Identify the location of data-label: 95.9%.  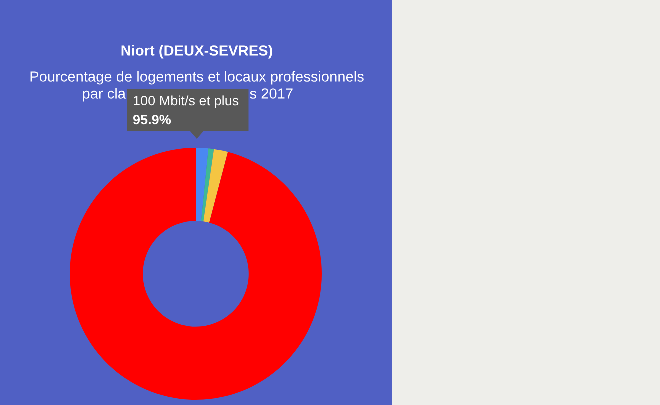
(152, 120).